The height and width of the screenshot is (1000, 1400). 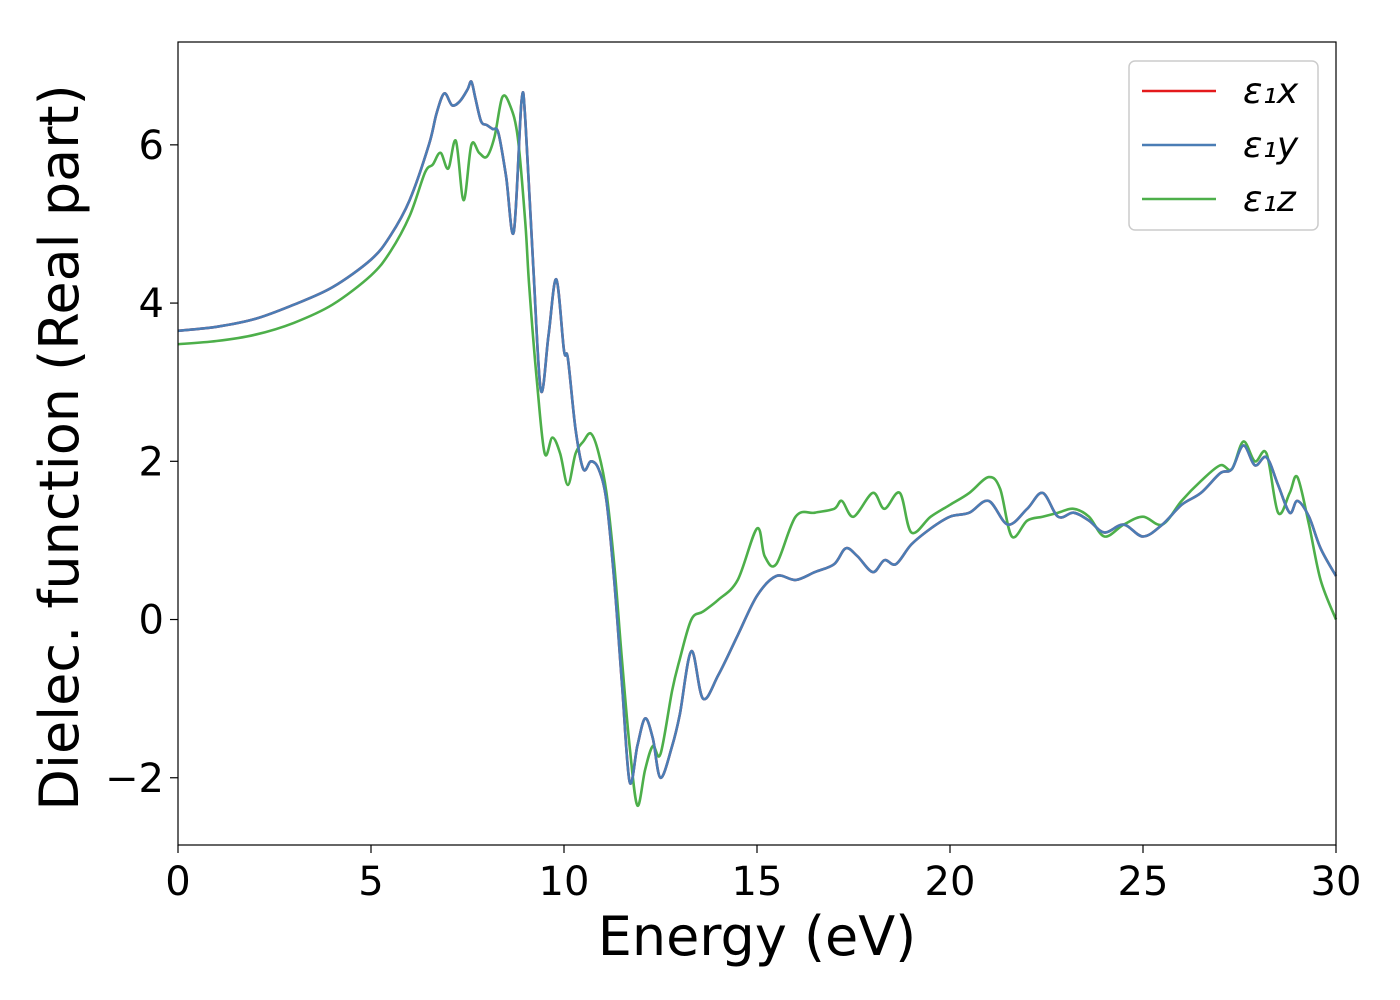 I want to click on legend-entry: ε₁y, so click(x=1271, y=145).